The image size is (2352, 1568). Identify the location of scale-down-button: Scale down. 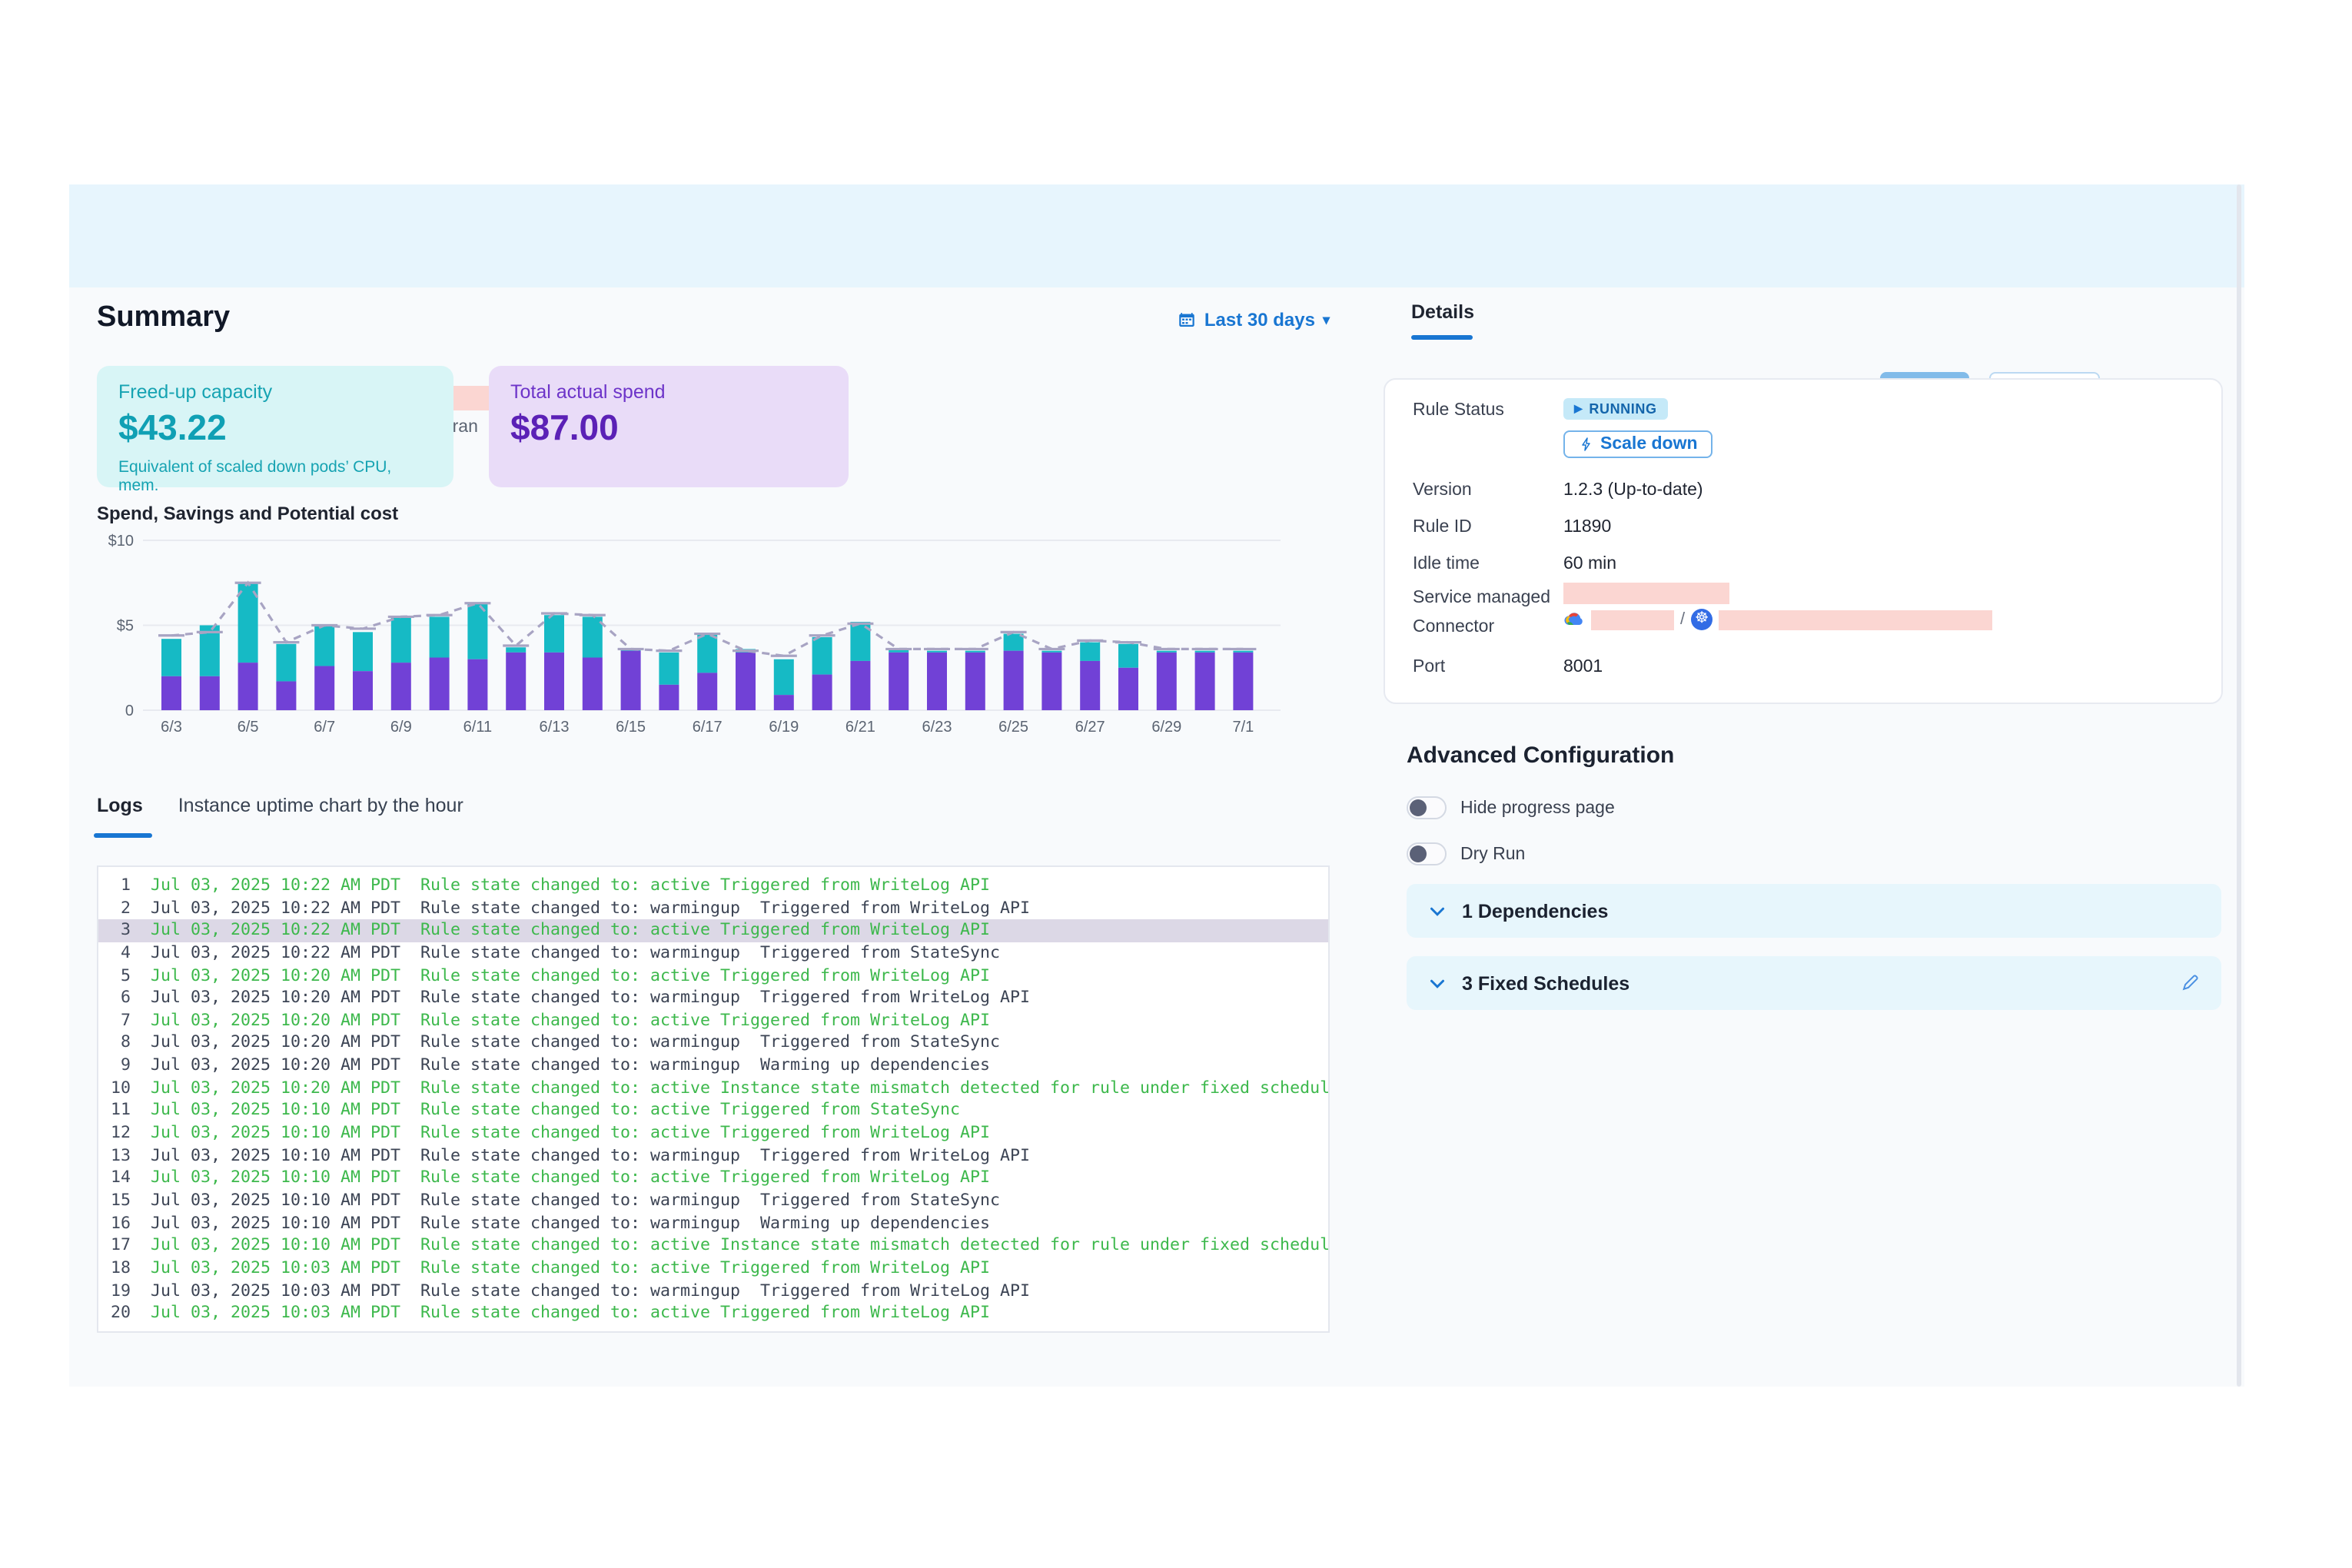
(1638, 444).